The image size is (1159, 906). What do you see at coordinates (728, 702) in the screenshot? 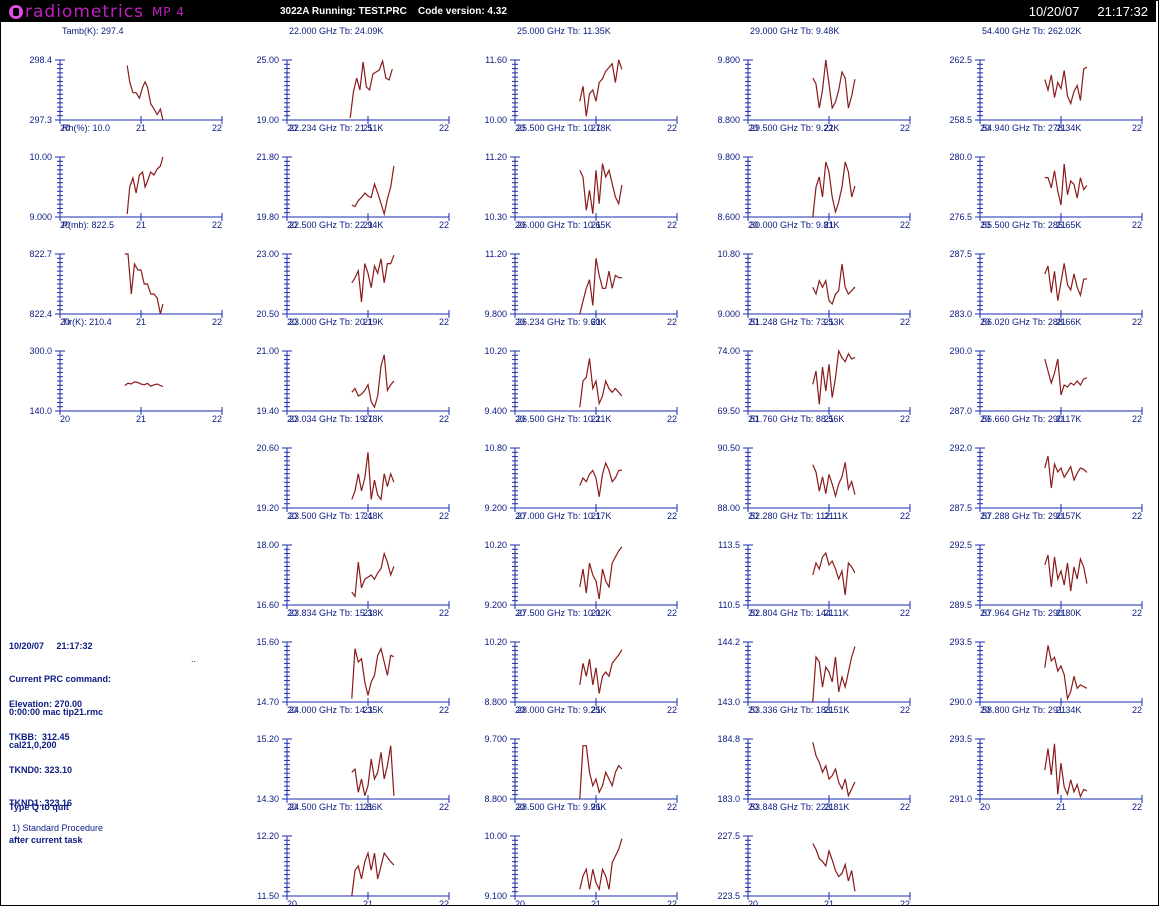
I see `y-tick-label-min: 143.0` at bounding box center [728, 702].